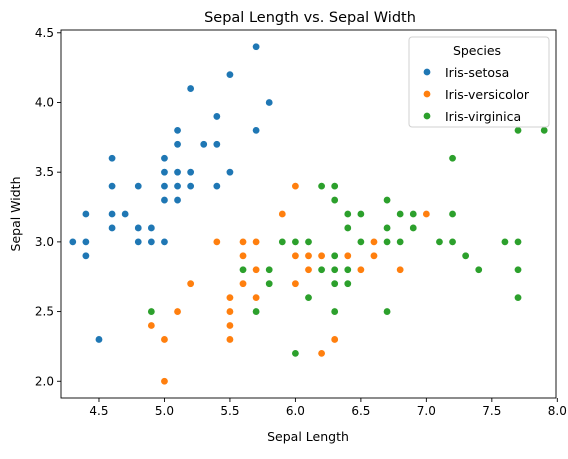 The image size is (568, 459). What do you see at coordinates (229, 411) in the screenshot?
I see `x-tick-label: 5.5` at bounding box center [229, 411].